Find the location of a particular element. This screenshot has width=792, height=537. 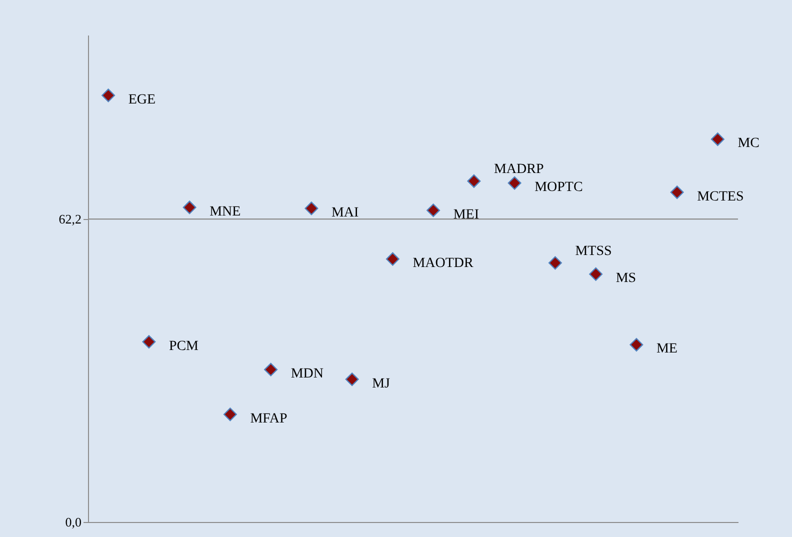

annotation: MJ is located at coordinates (381, 384).